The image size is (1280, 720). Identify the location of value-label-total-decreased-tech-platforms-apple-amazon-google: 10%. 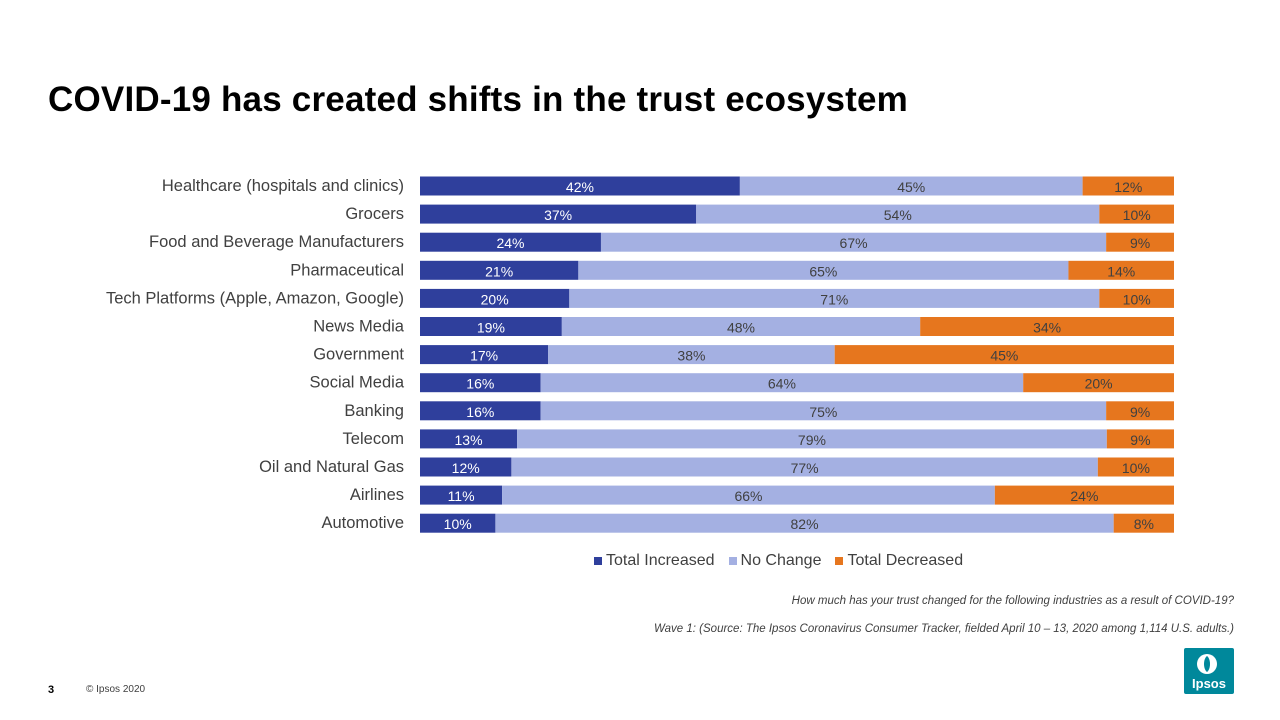
(1137, 299).